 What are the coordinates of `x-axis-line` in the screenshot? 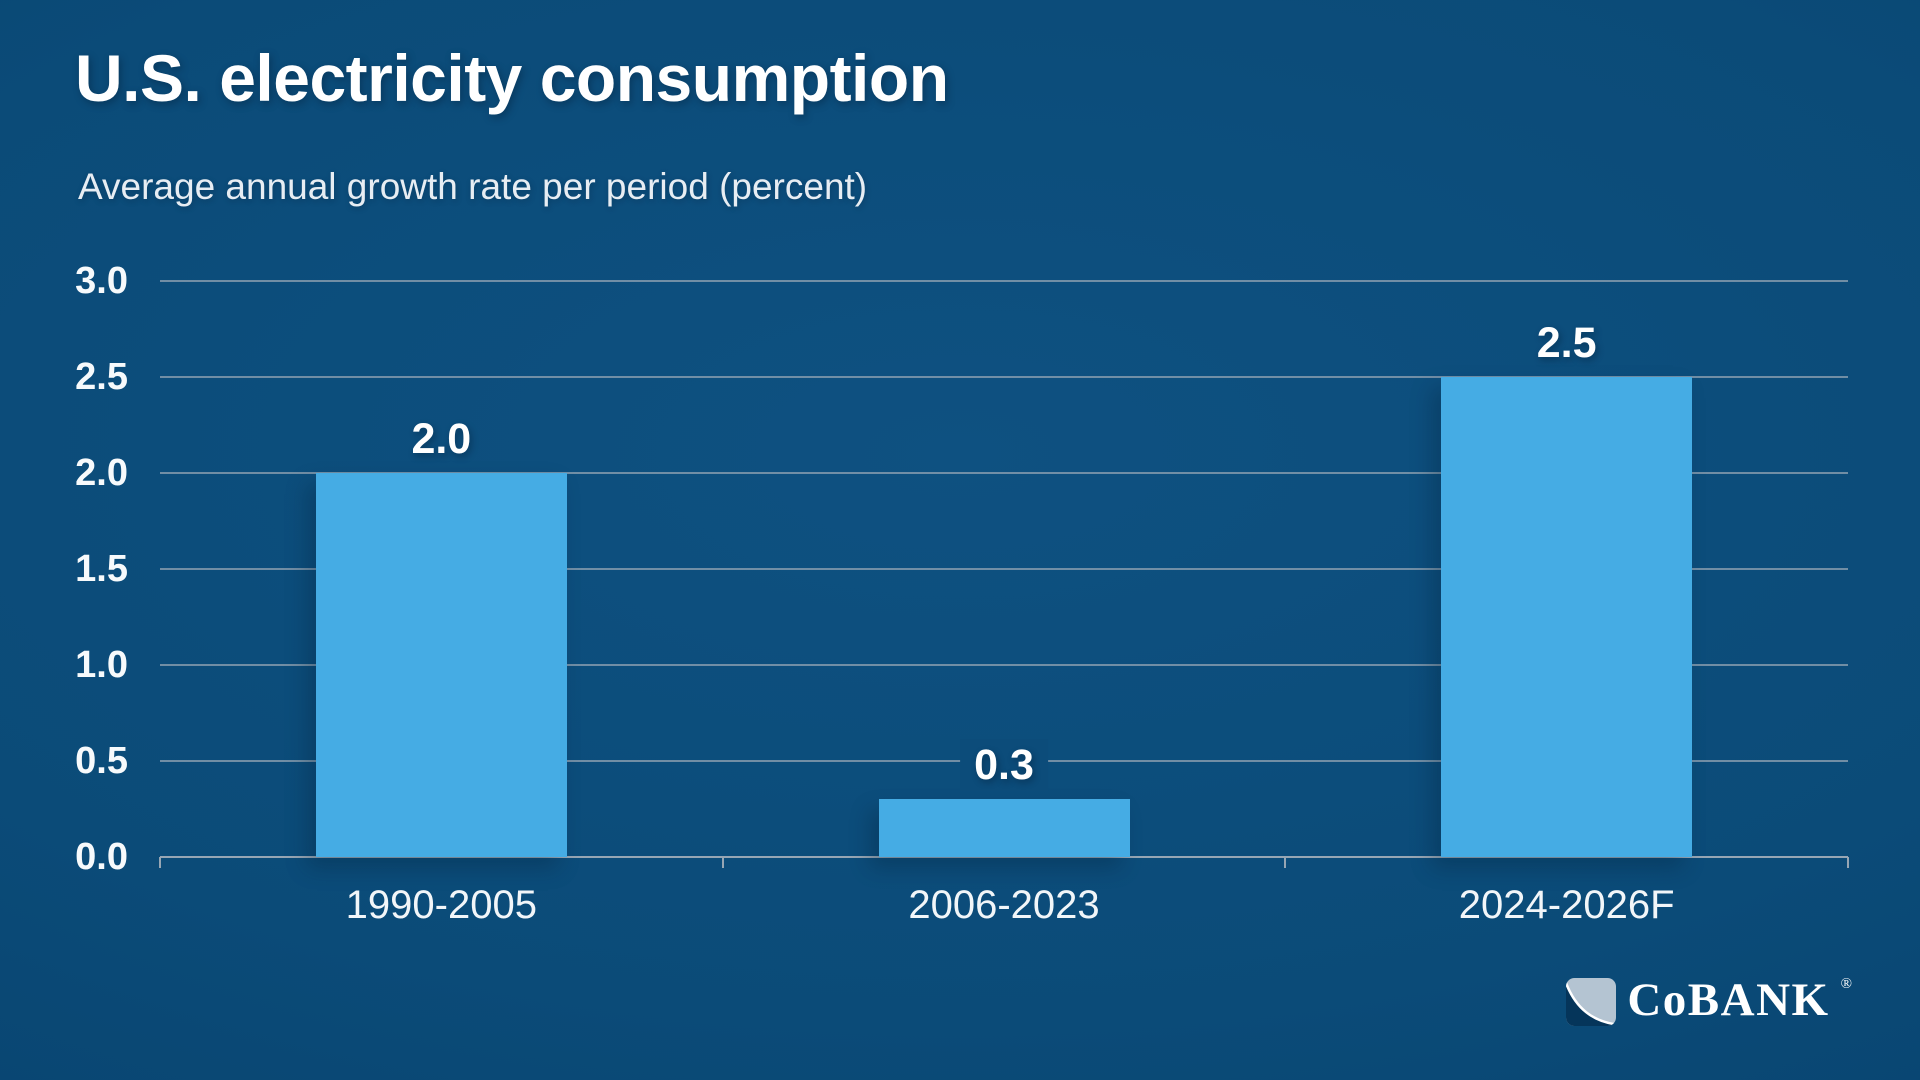 It's located at (1004, 857).